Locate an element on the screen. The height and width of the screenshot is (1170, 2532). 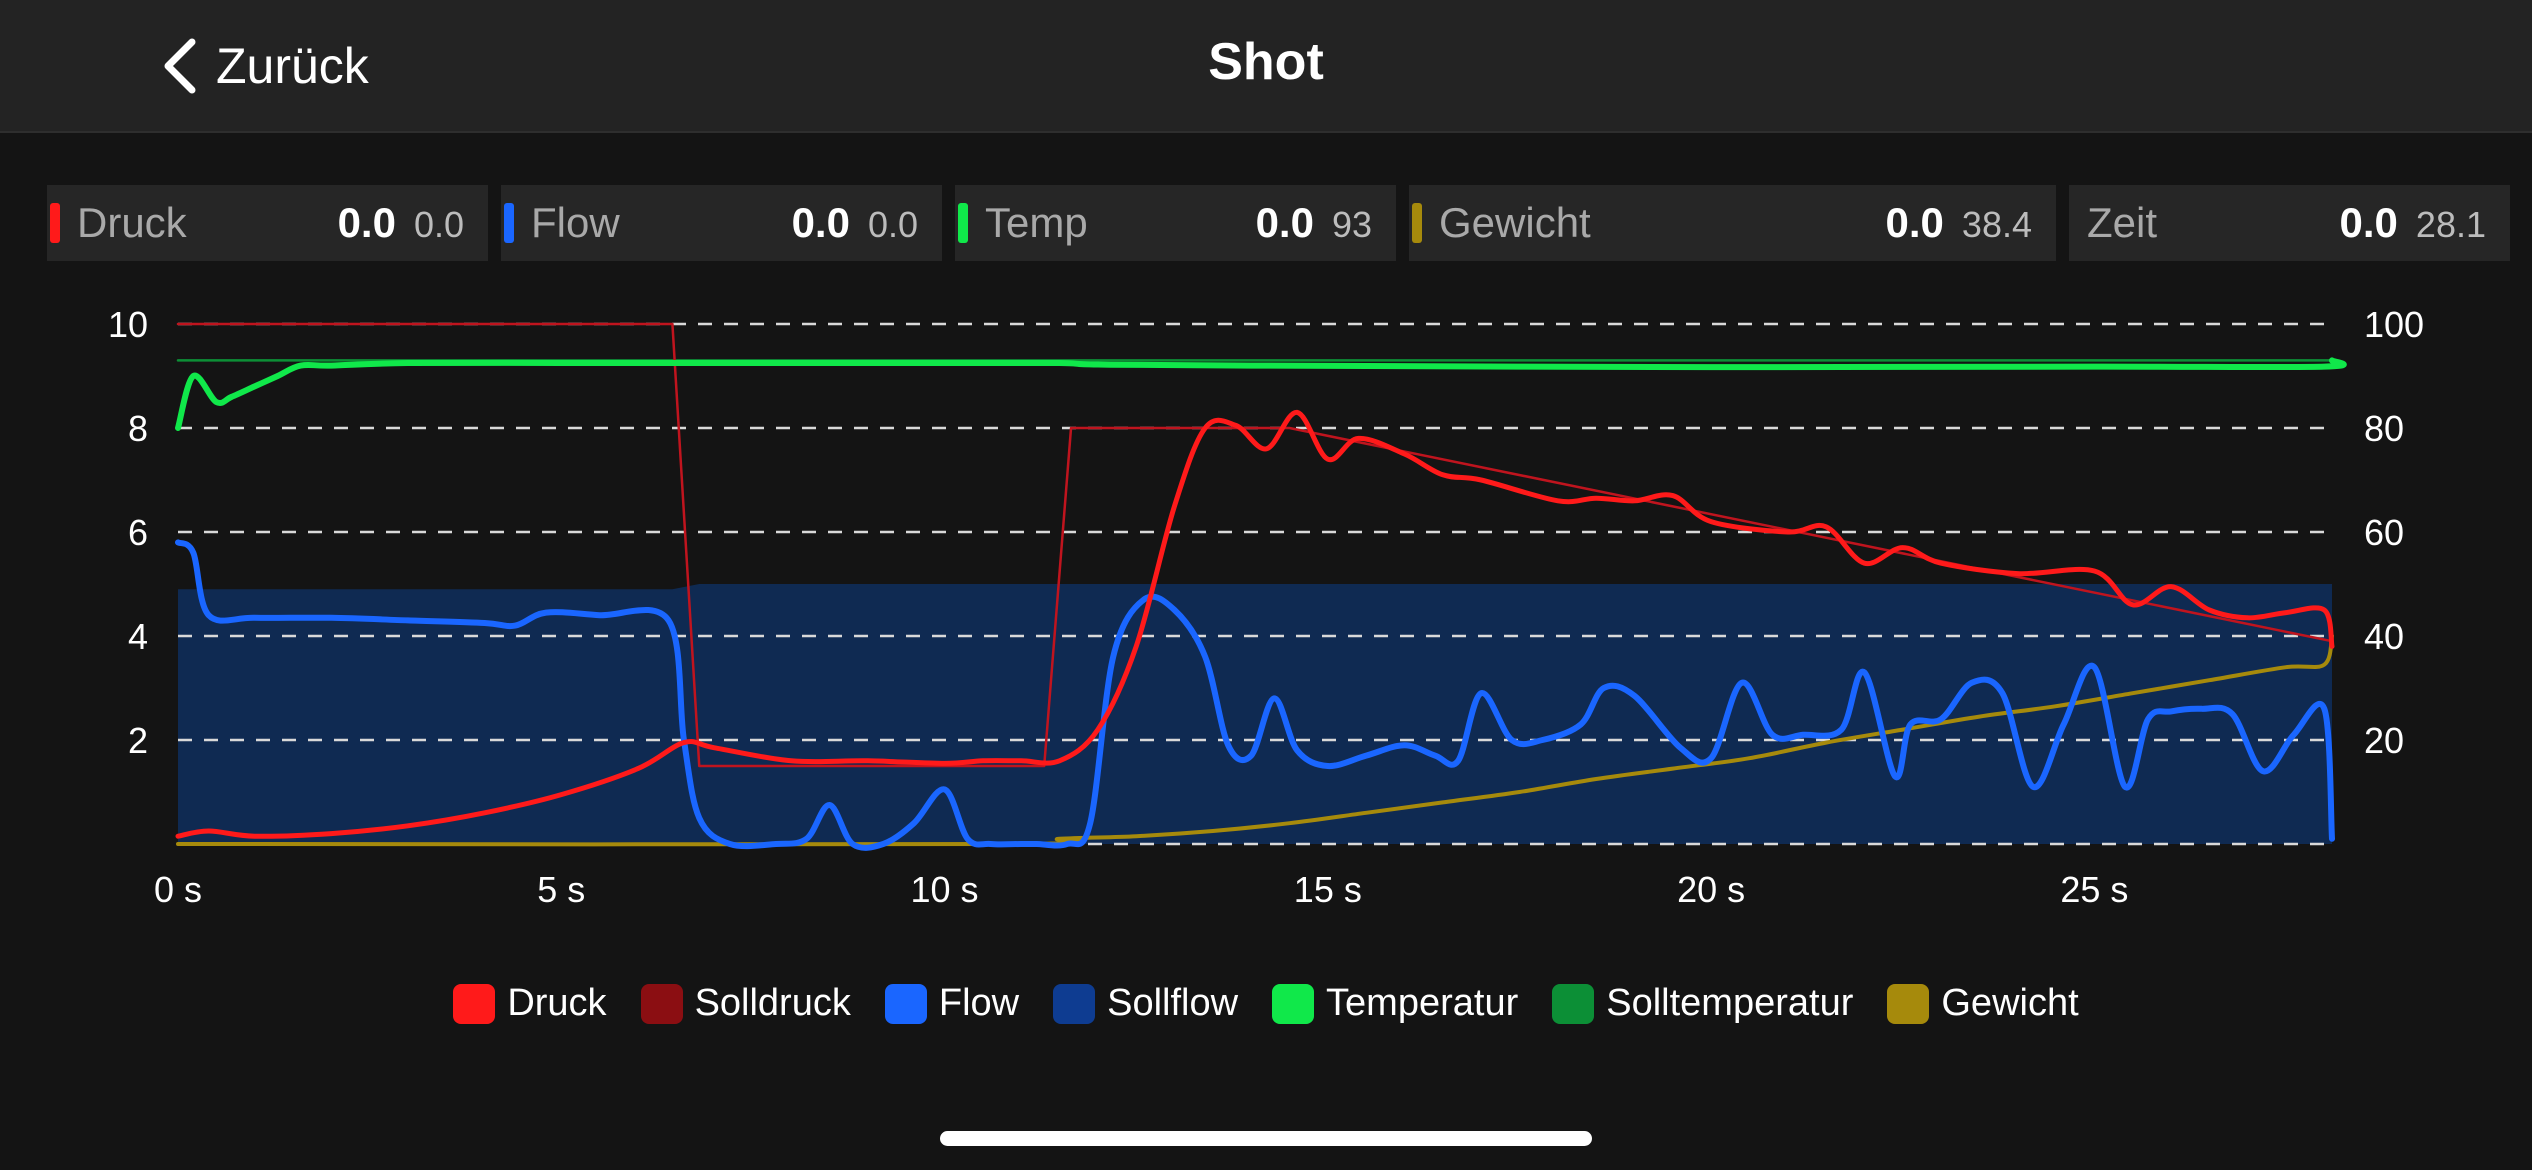
series-temperatur-line is located at coordinates (1261, 394).